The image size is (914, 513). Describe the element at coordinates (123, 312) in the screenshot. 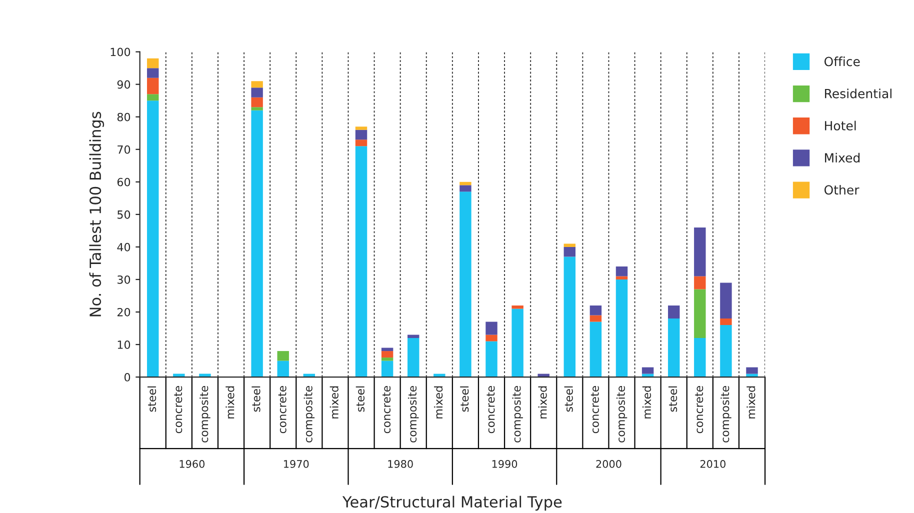

I see `y-tick-label: 20` at that location.